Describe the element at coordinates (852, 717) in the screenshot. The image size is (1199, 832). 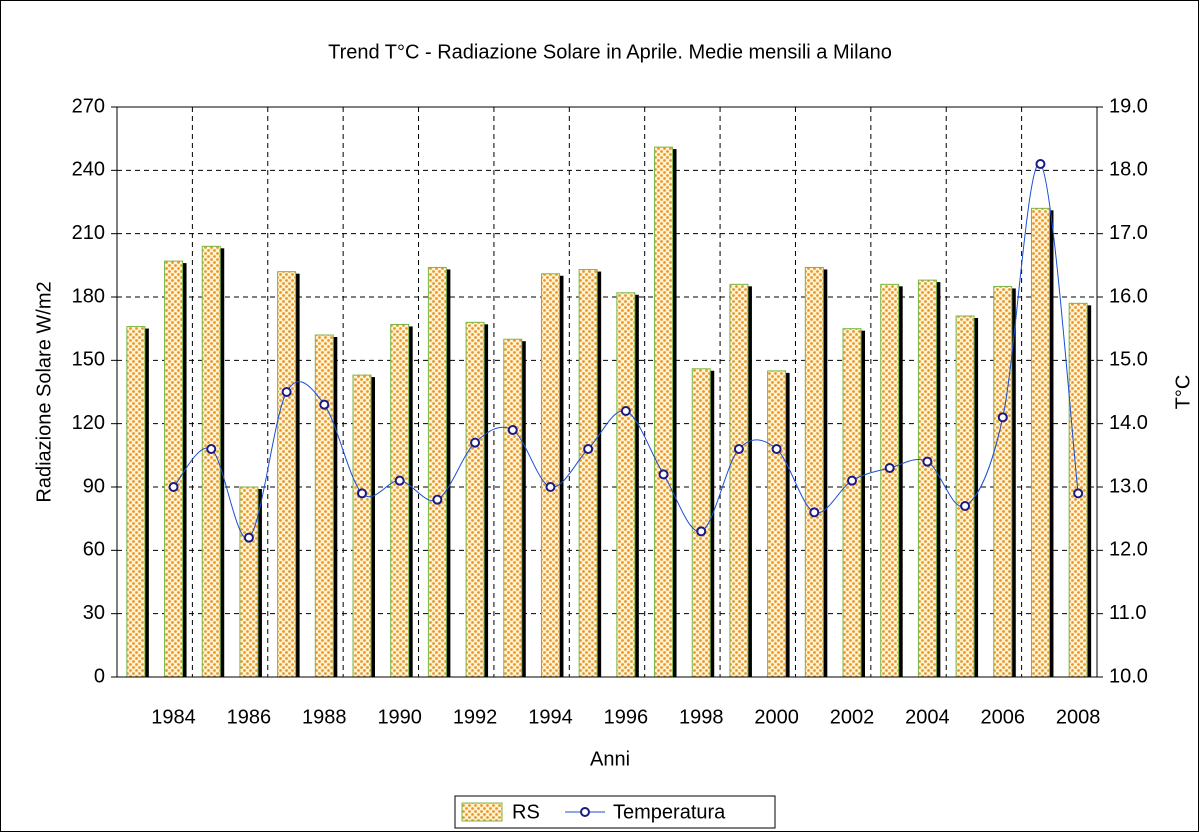
I see `x-tick-label: 2002` at that location.